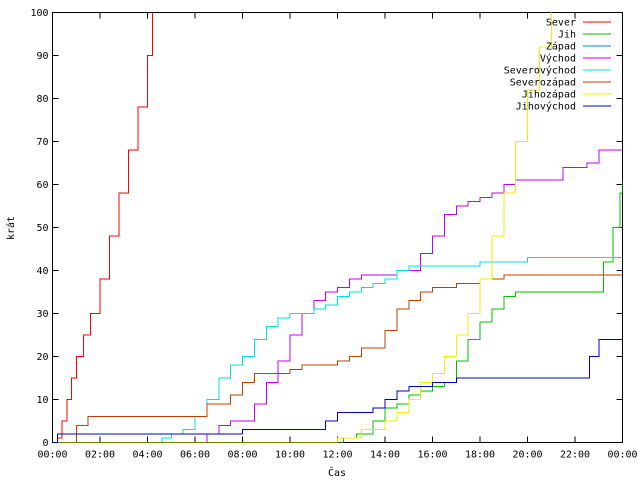  Describe the element at coordinates (337, 472) in the screenshot. I see `x-axis-title: Čas` at that location.